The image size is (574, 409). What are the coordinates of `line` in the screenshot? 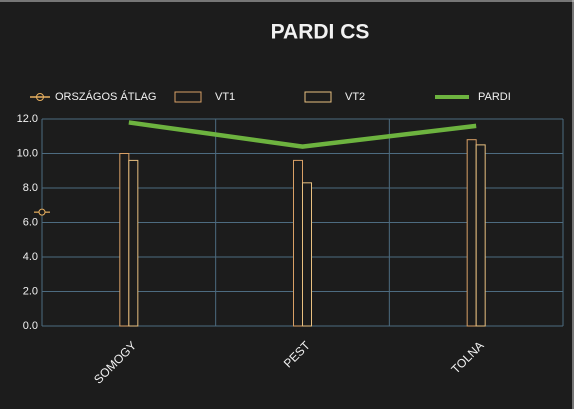 It's located at (302, 134).